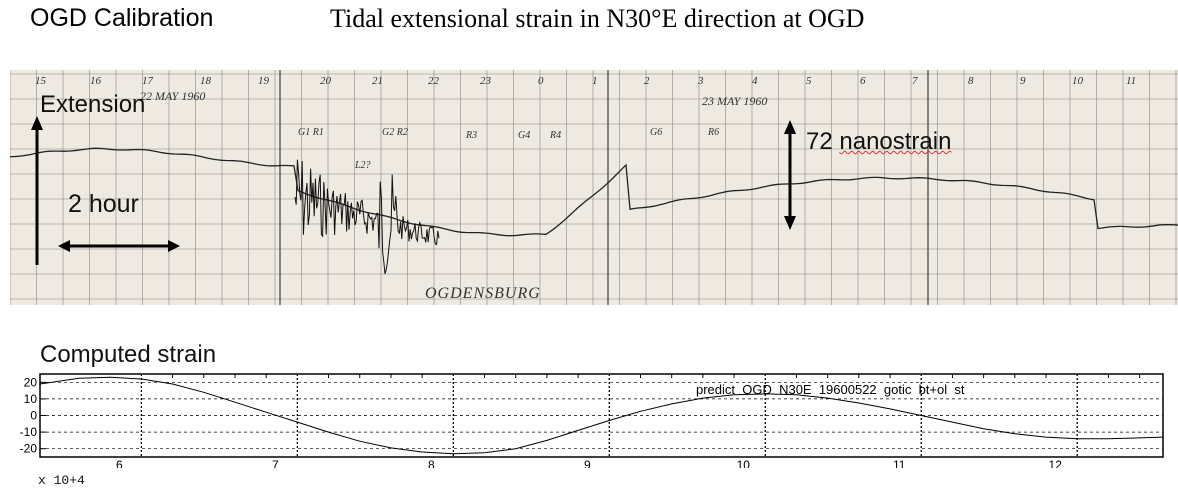 This screenshot has width=1178, height=491. Describe the element at coordinates (830, 389) in the screenshot. I see `chart-legend-text: predict OGD N30E 19600522 gotic bt+ol st` at that location.